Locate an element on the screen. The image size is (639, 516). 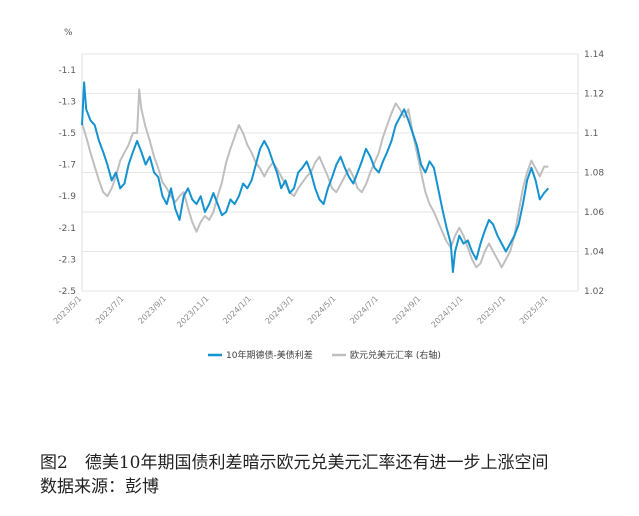
left-tick-label: -2.1 is located at coordinates (67, 229).